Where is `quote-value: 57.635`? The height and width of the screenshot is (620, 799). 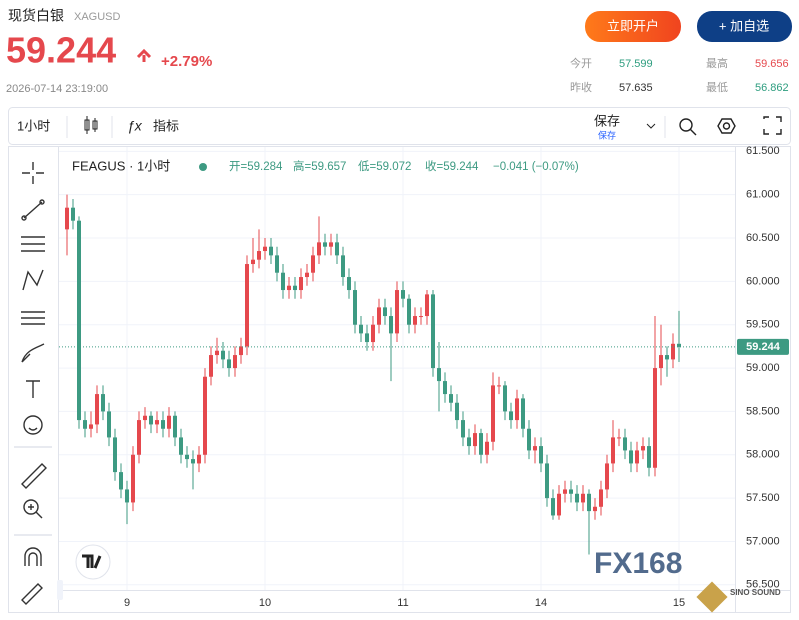
quote-value: 57.635 is located at coordinates (636, 88).